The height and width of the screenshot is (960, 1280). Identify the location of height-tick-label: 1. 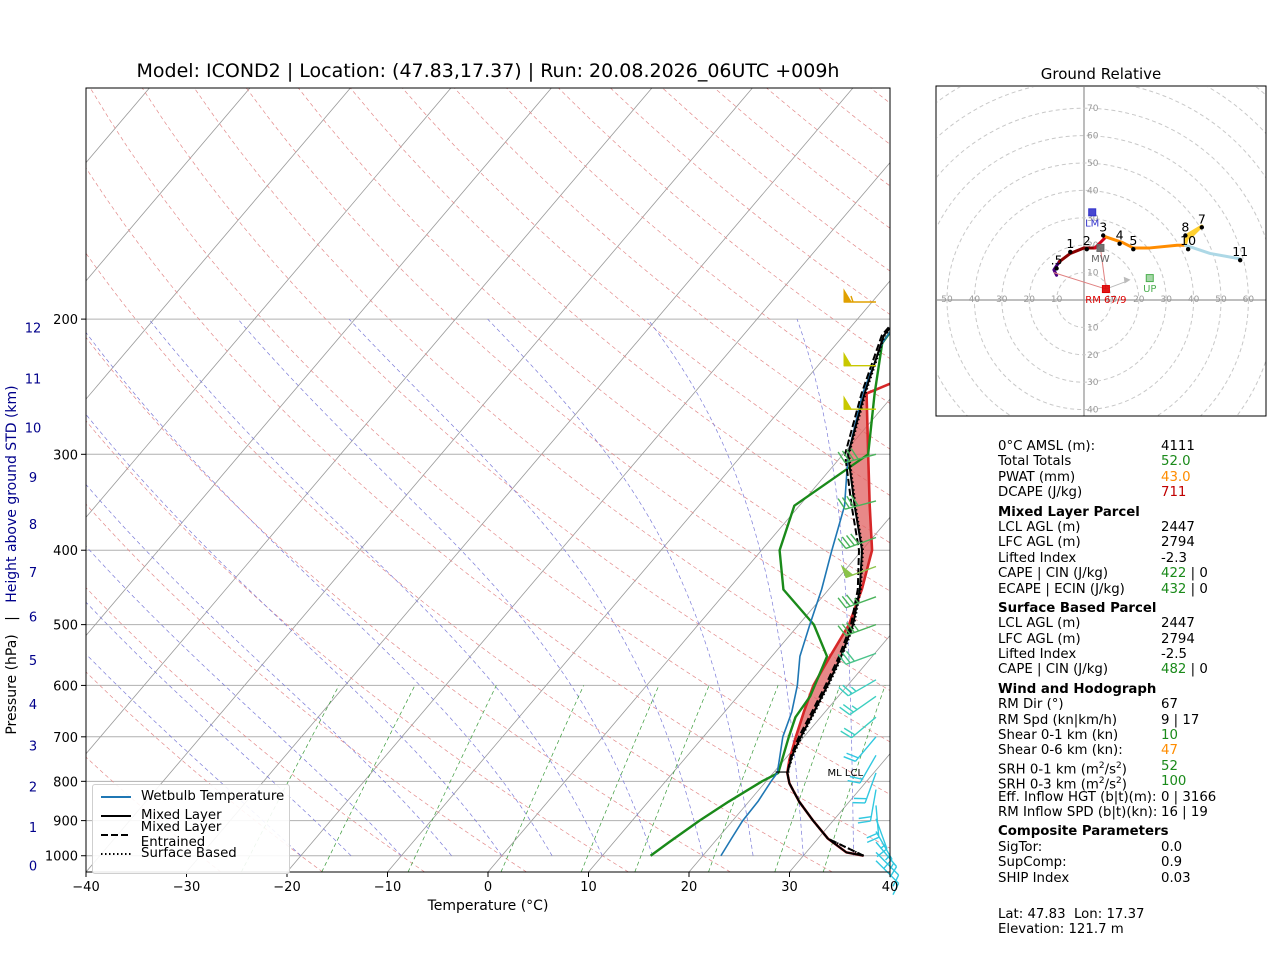
(33, 828).